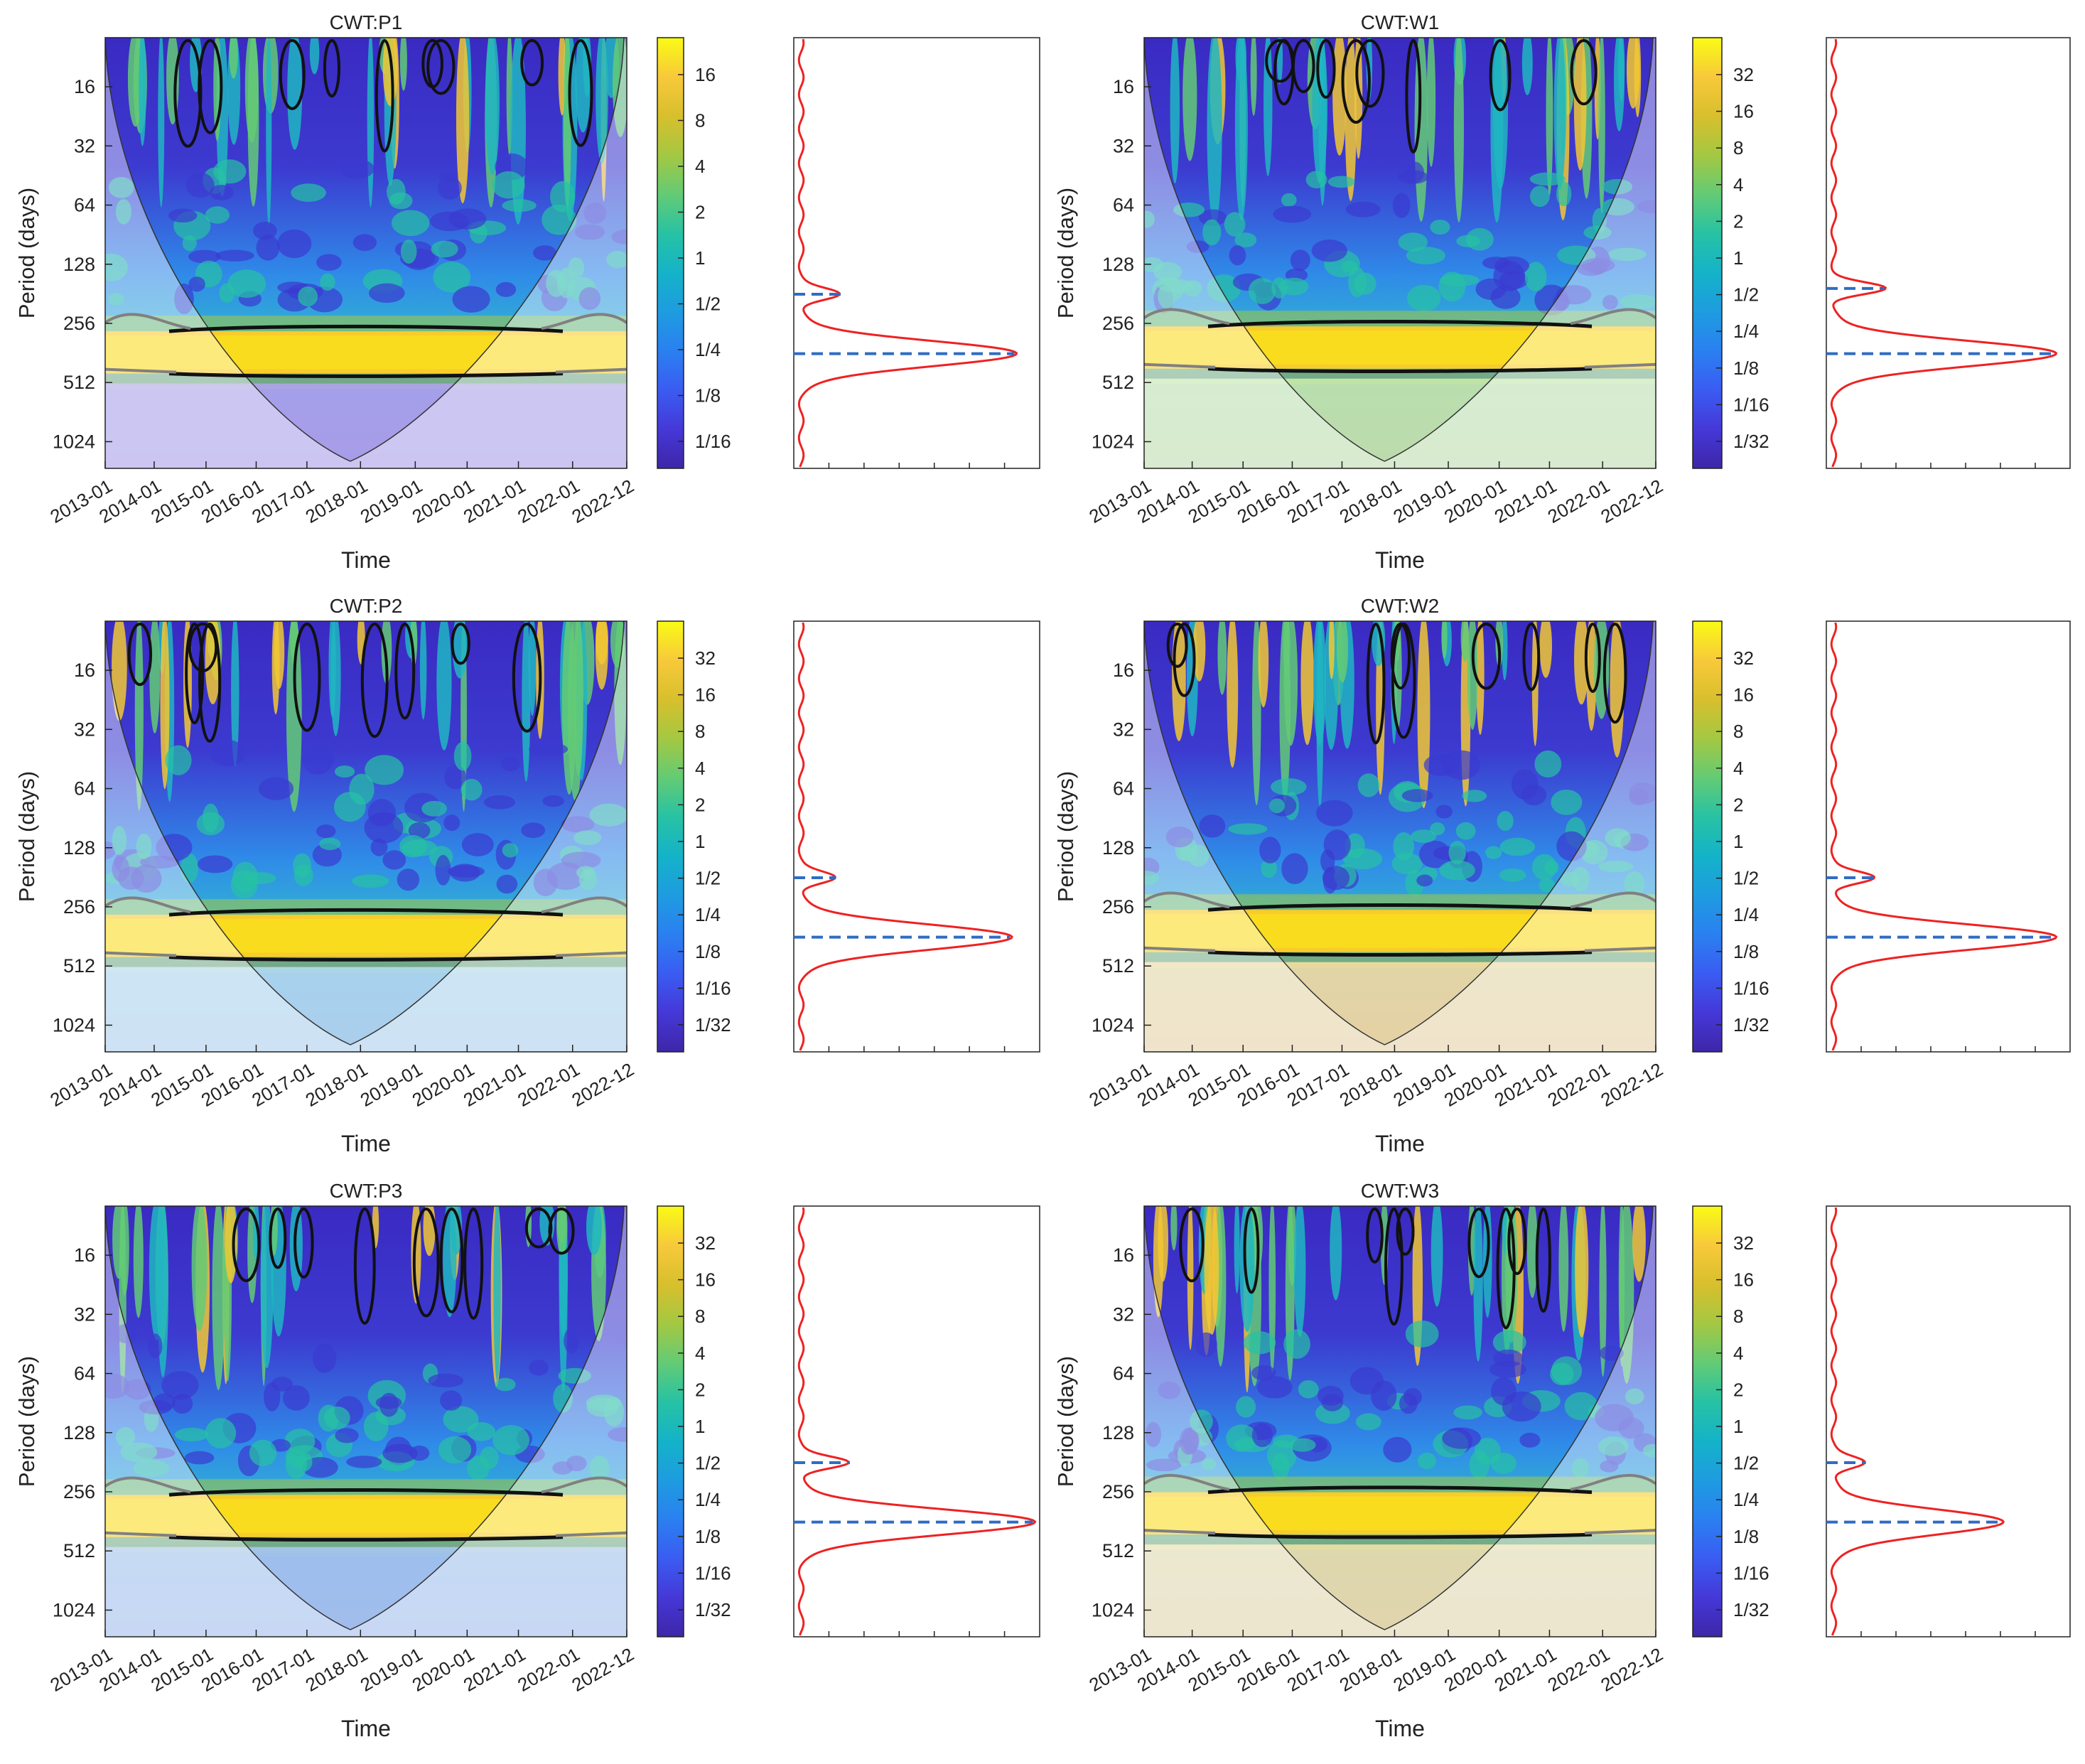 This screenshot has height=1764, width=2085. What do you see at coordinates (1631, 1669) in the screenshot?
I see `x-tick-label: 2022-12` at bounding box center [1631, 1669].